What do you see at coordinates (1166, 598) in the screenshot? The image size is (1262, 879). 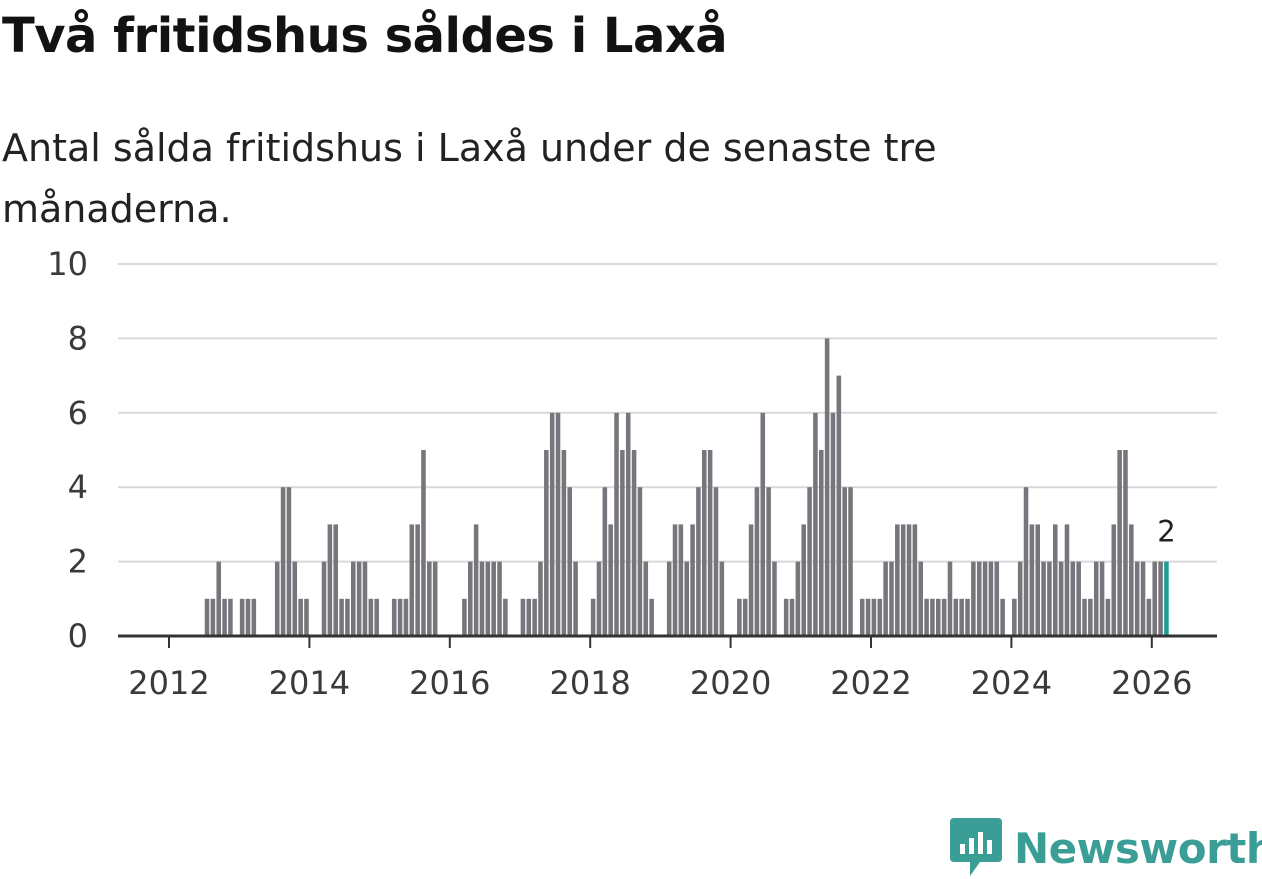 I see `bar-latest` at bounding box center [1166, 598].